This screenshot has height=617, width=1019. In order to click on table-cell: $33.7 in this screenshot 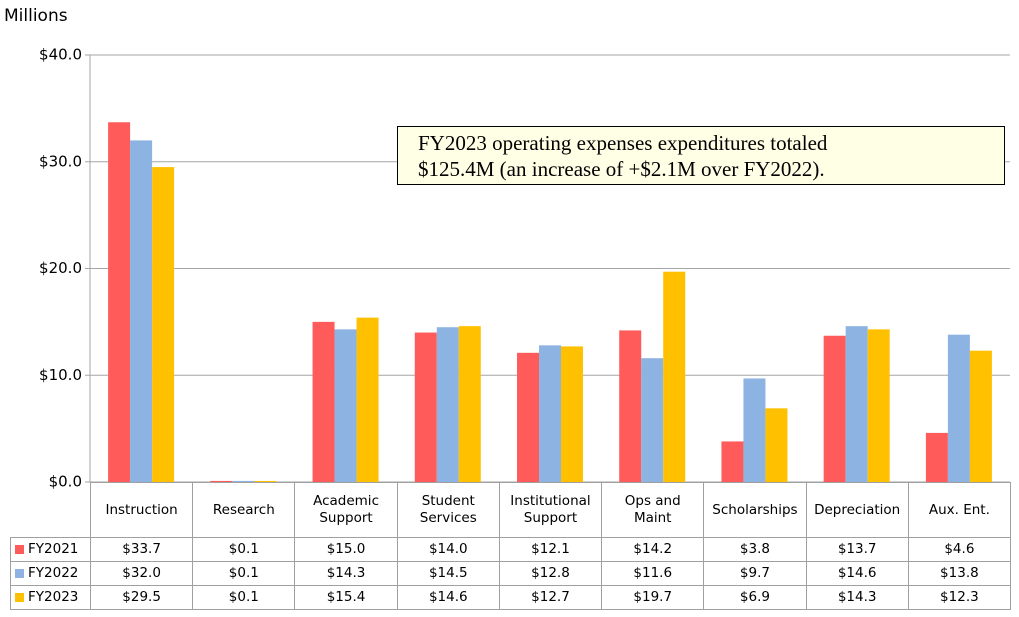, I will do `click(142, 549)`.